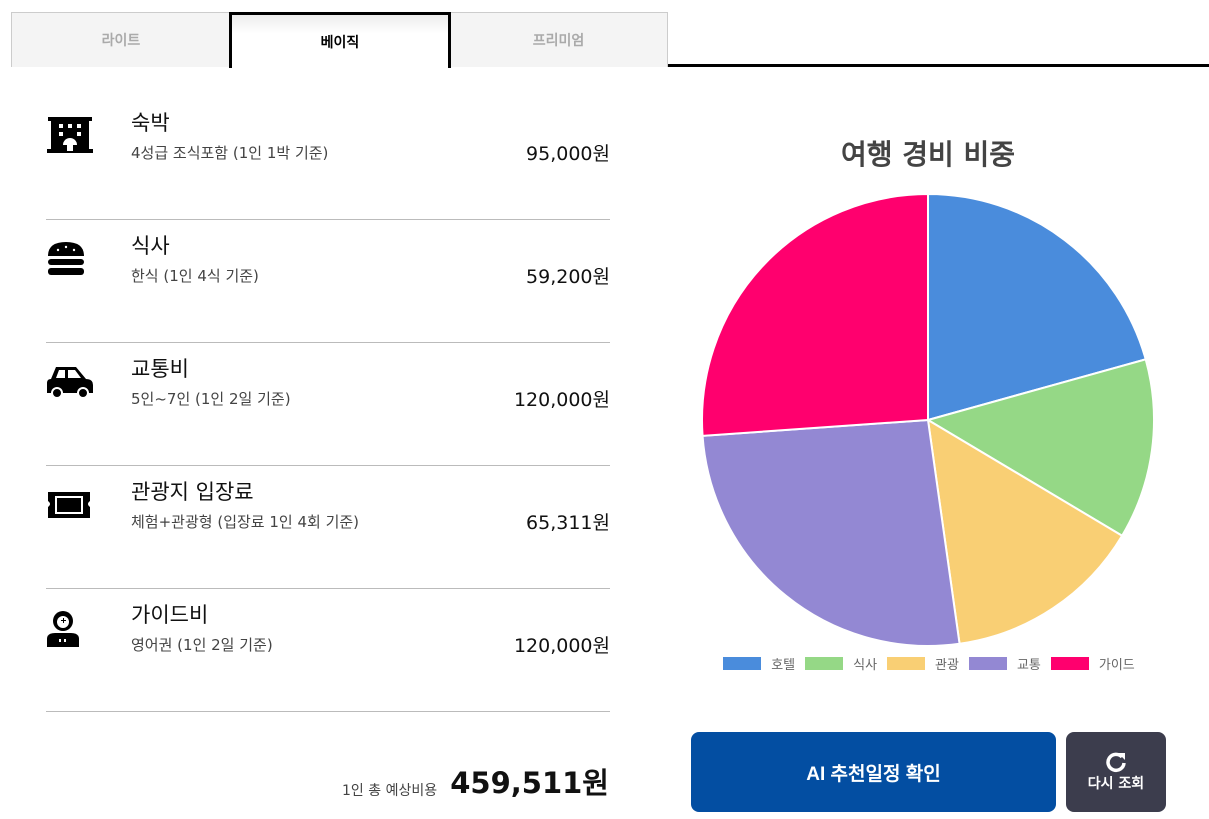 The height and width of the screenshot is (819, 1209). Describe the element at coordinates (230, 153) in the screenshot. I see `item-desc: 4성급 조식포함 (1인 1박 기준)` at that location.